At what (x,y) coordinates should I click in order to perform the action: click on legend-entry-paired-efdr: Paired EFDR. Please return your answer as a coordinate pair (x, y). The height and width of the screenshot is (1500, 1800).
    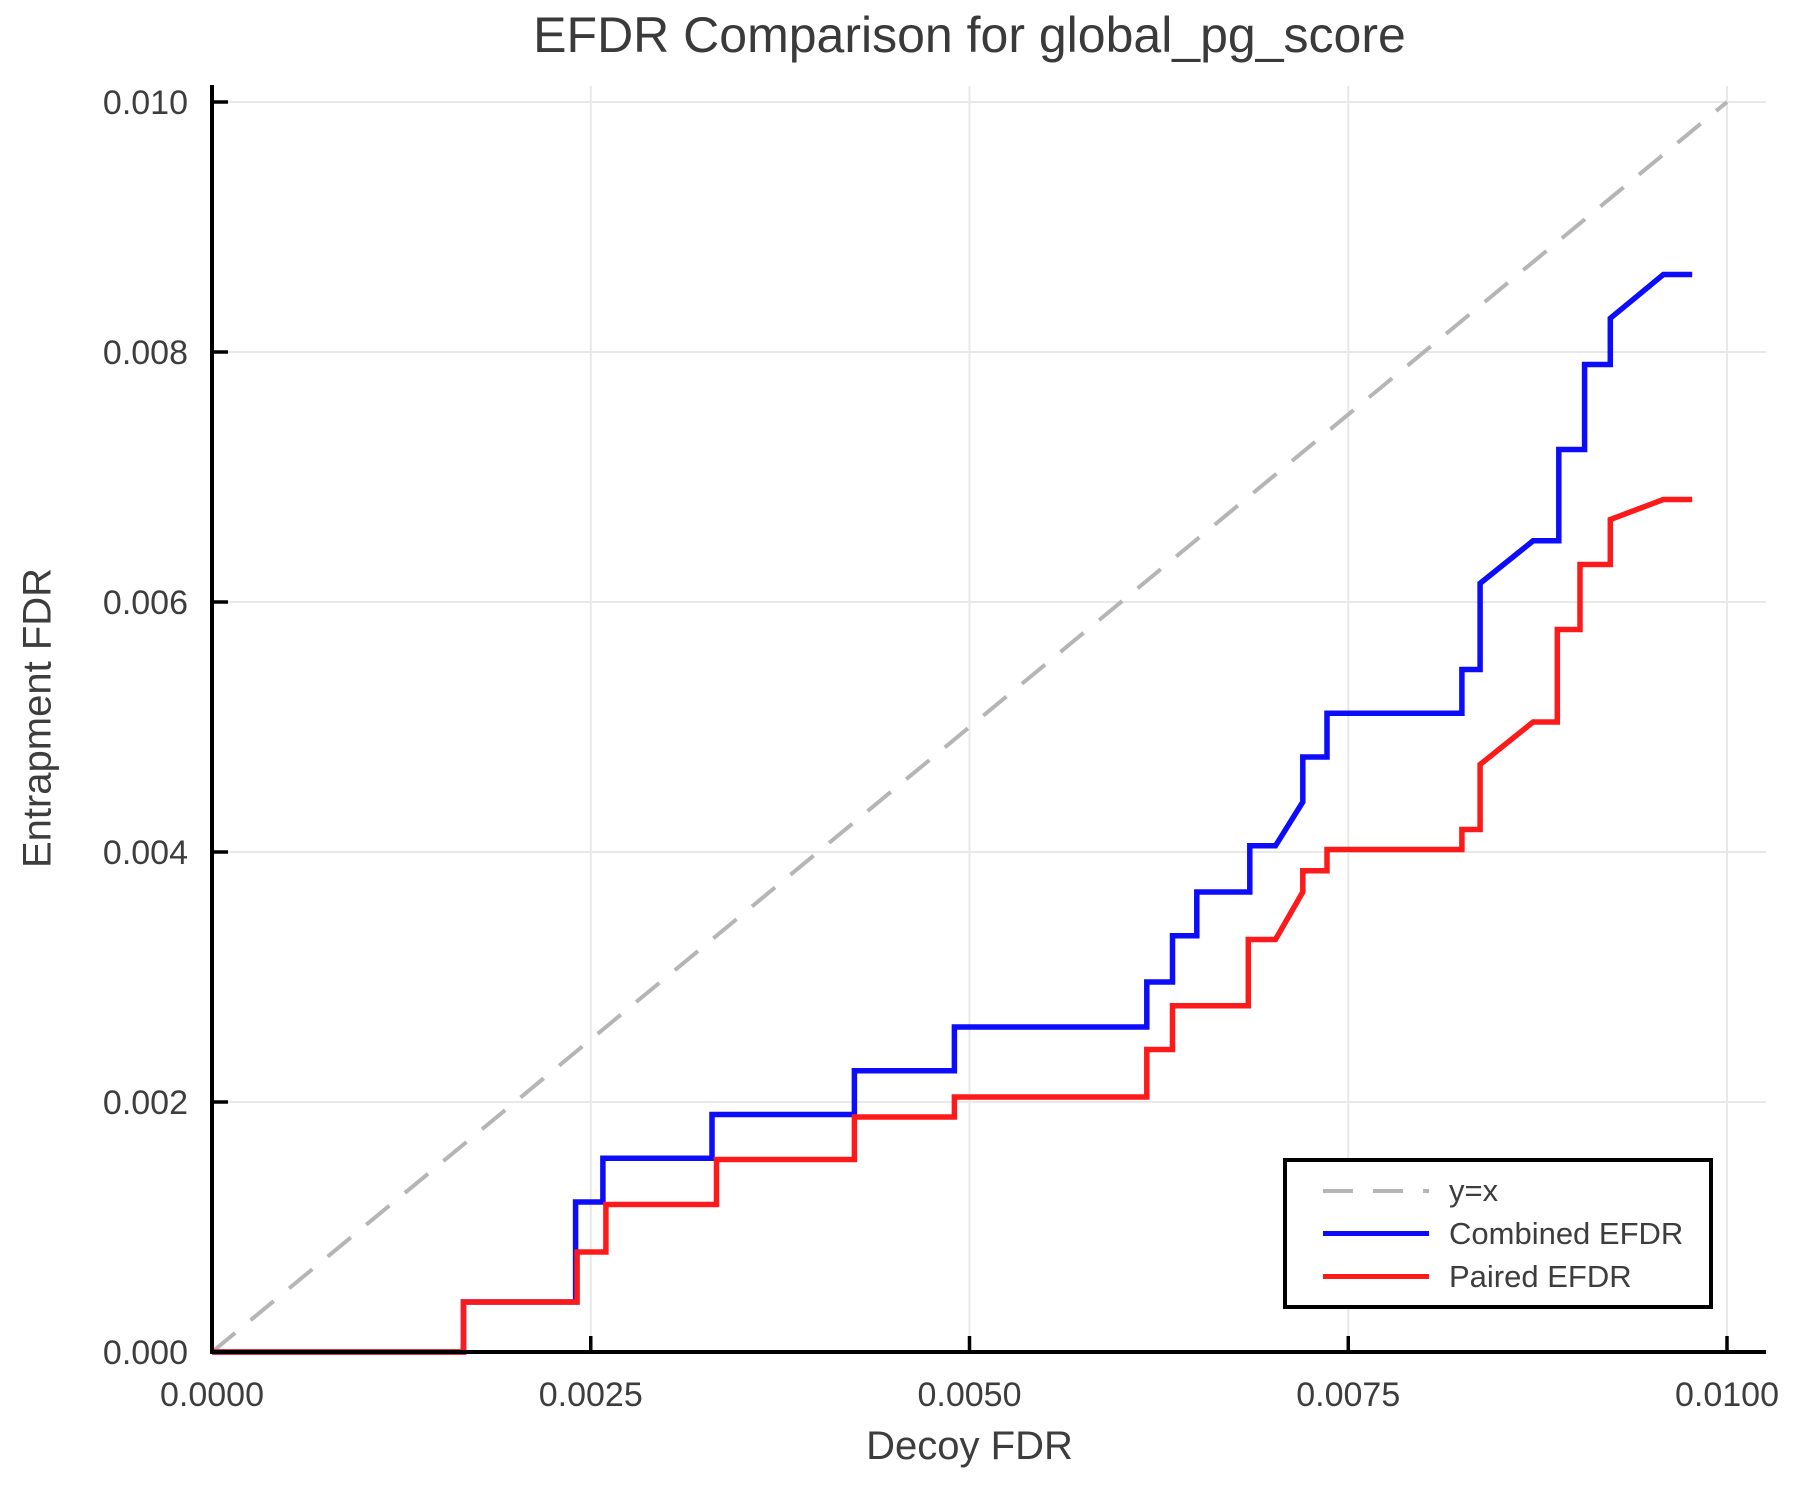
    Looking at the image, I should click on (1516, 1277).